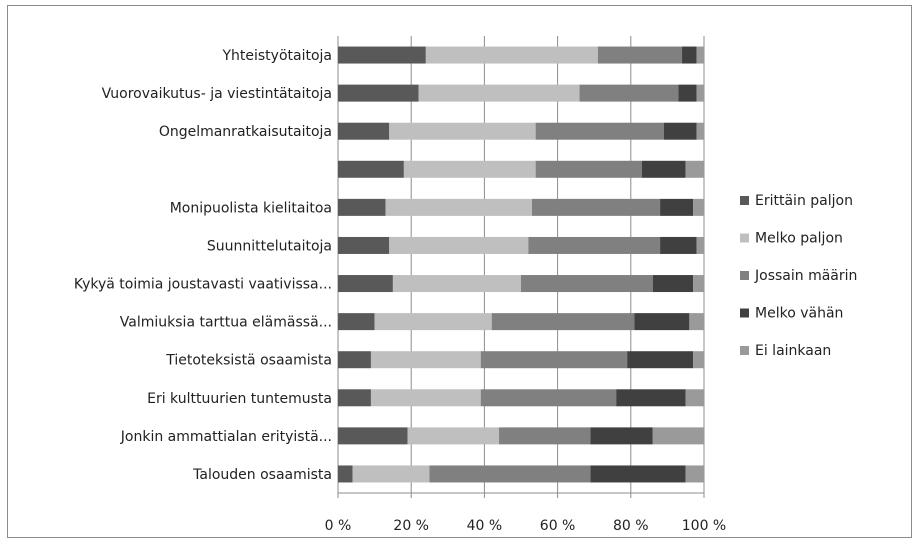 The image size is (923, 546). What do you see at coordinates (245, 132) in the screenshot?
I see `category-label: Ongelmanratkaisutaitoja` at bounding box center [245, 132].